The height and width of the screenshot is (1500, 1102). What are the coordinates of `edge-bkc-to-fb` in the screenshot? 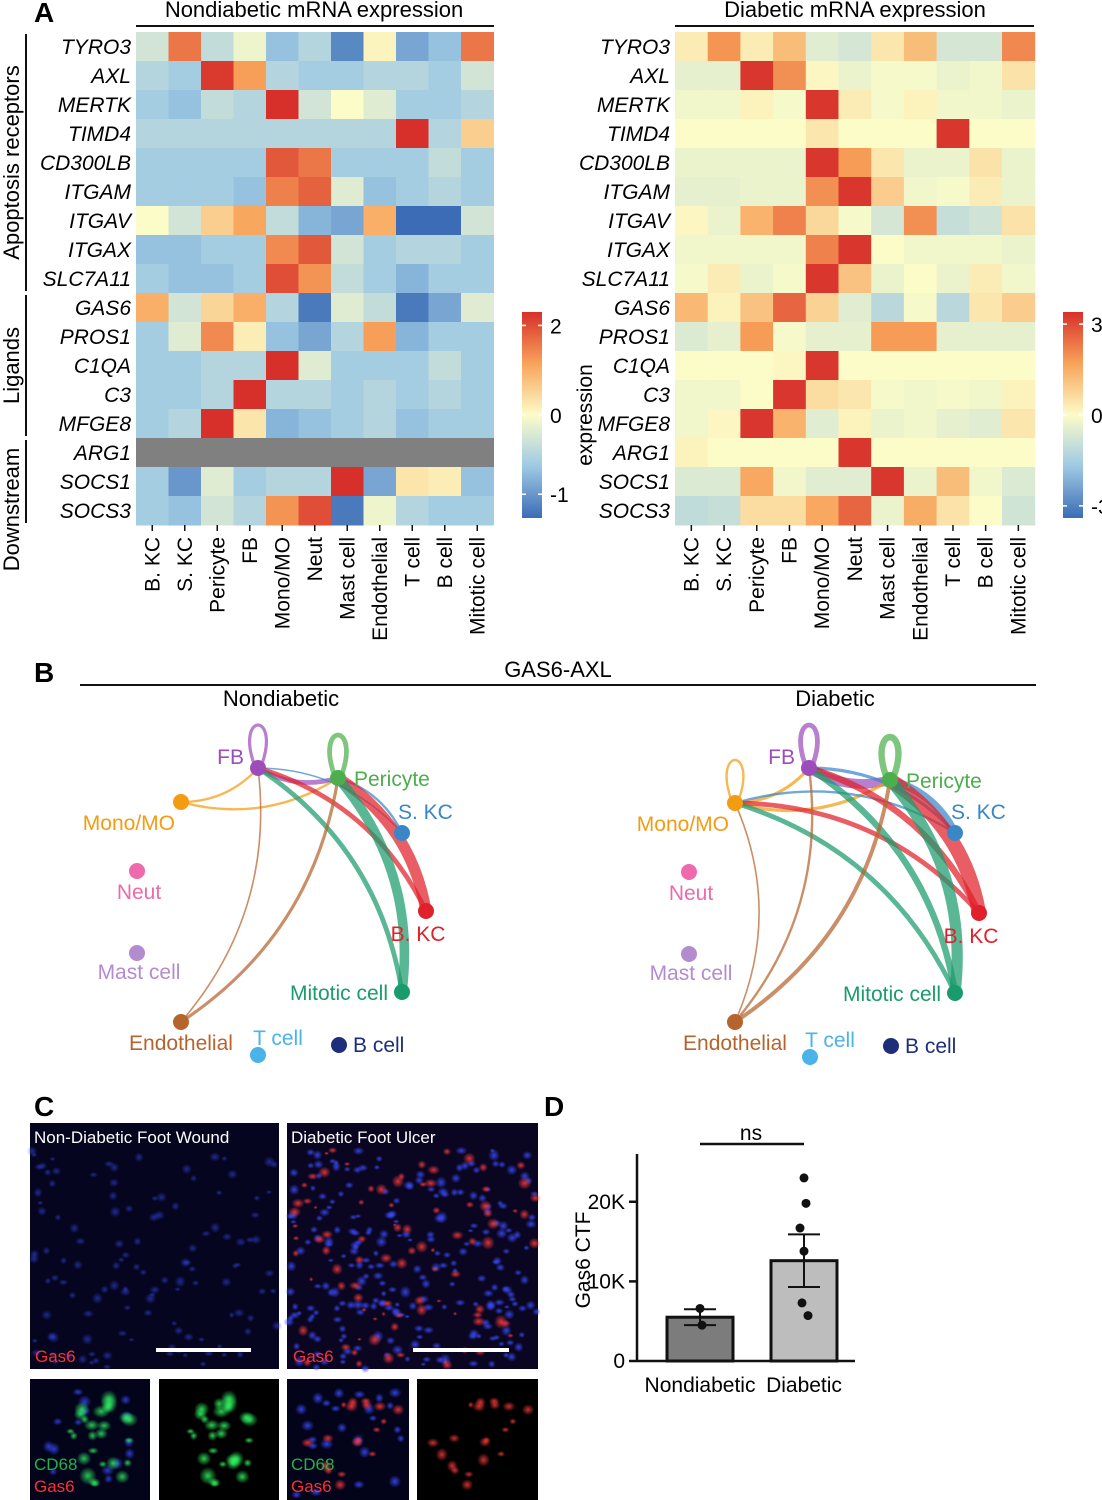 It's located at (342, 839).